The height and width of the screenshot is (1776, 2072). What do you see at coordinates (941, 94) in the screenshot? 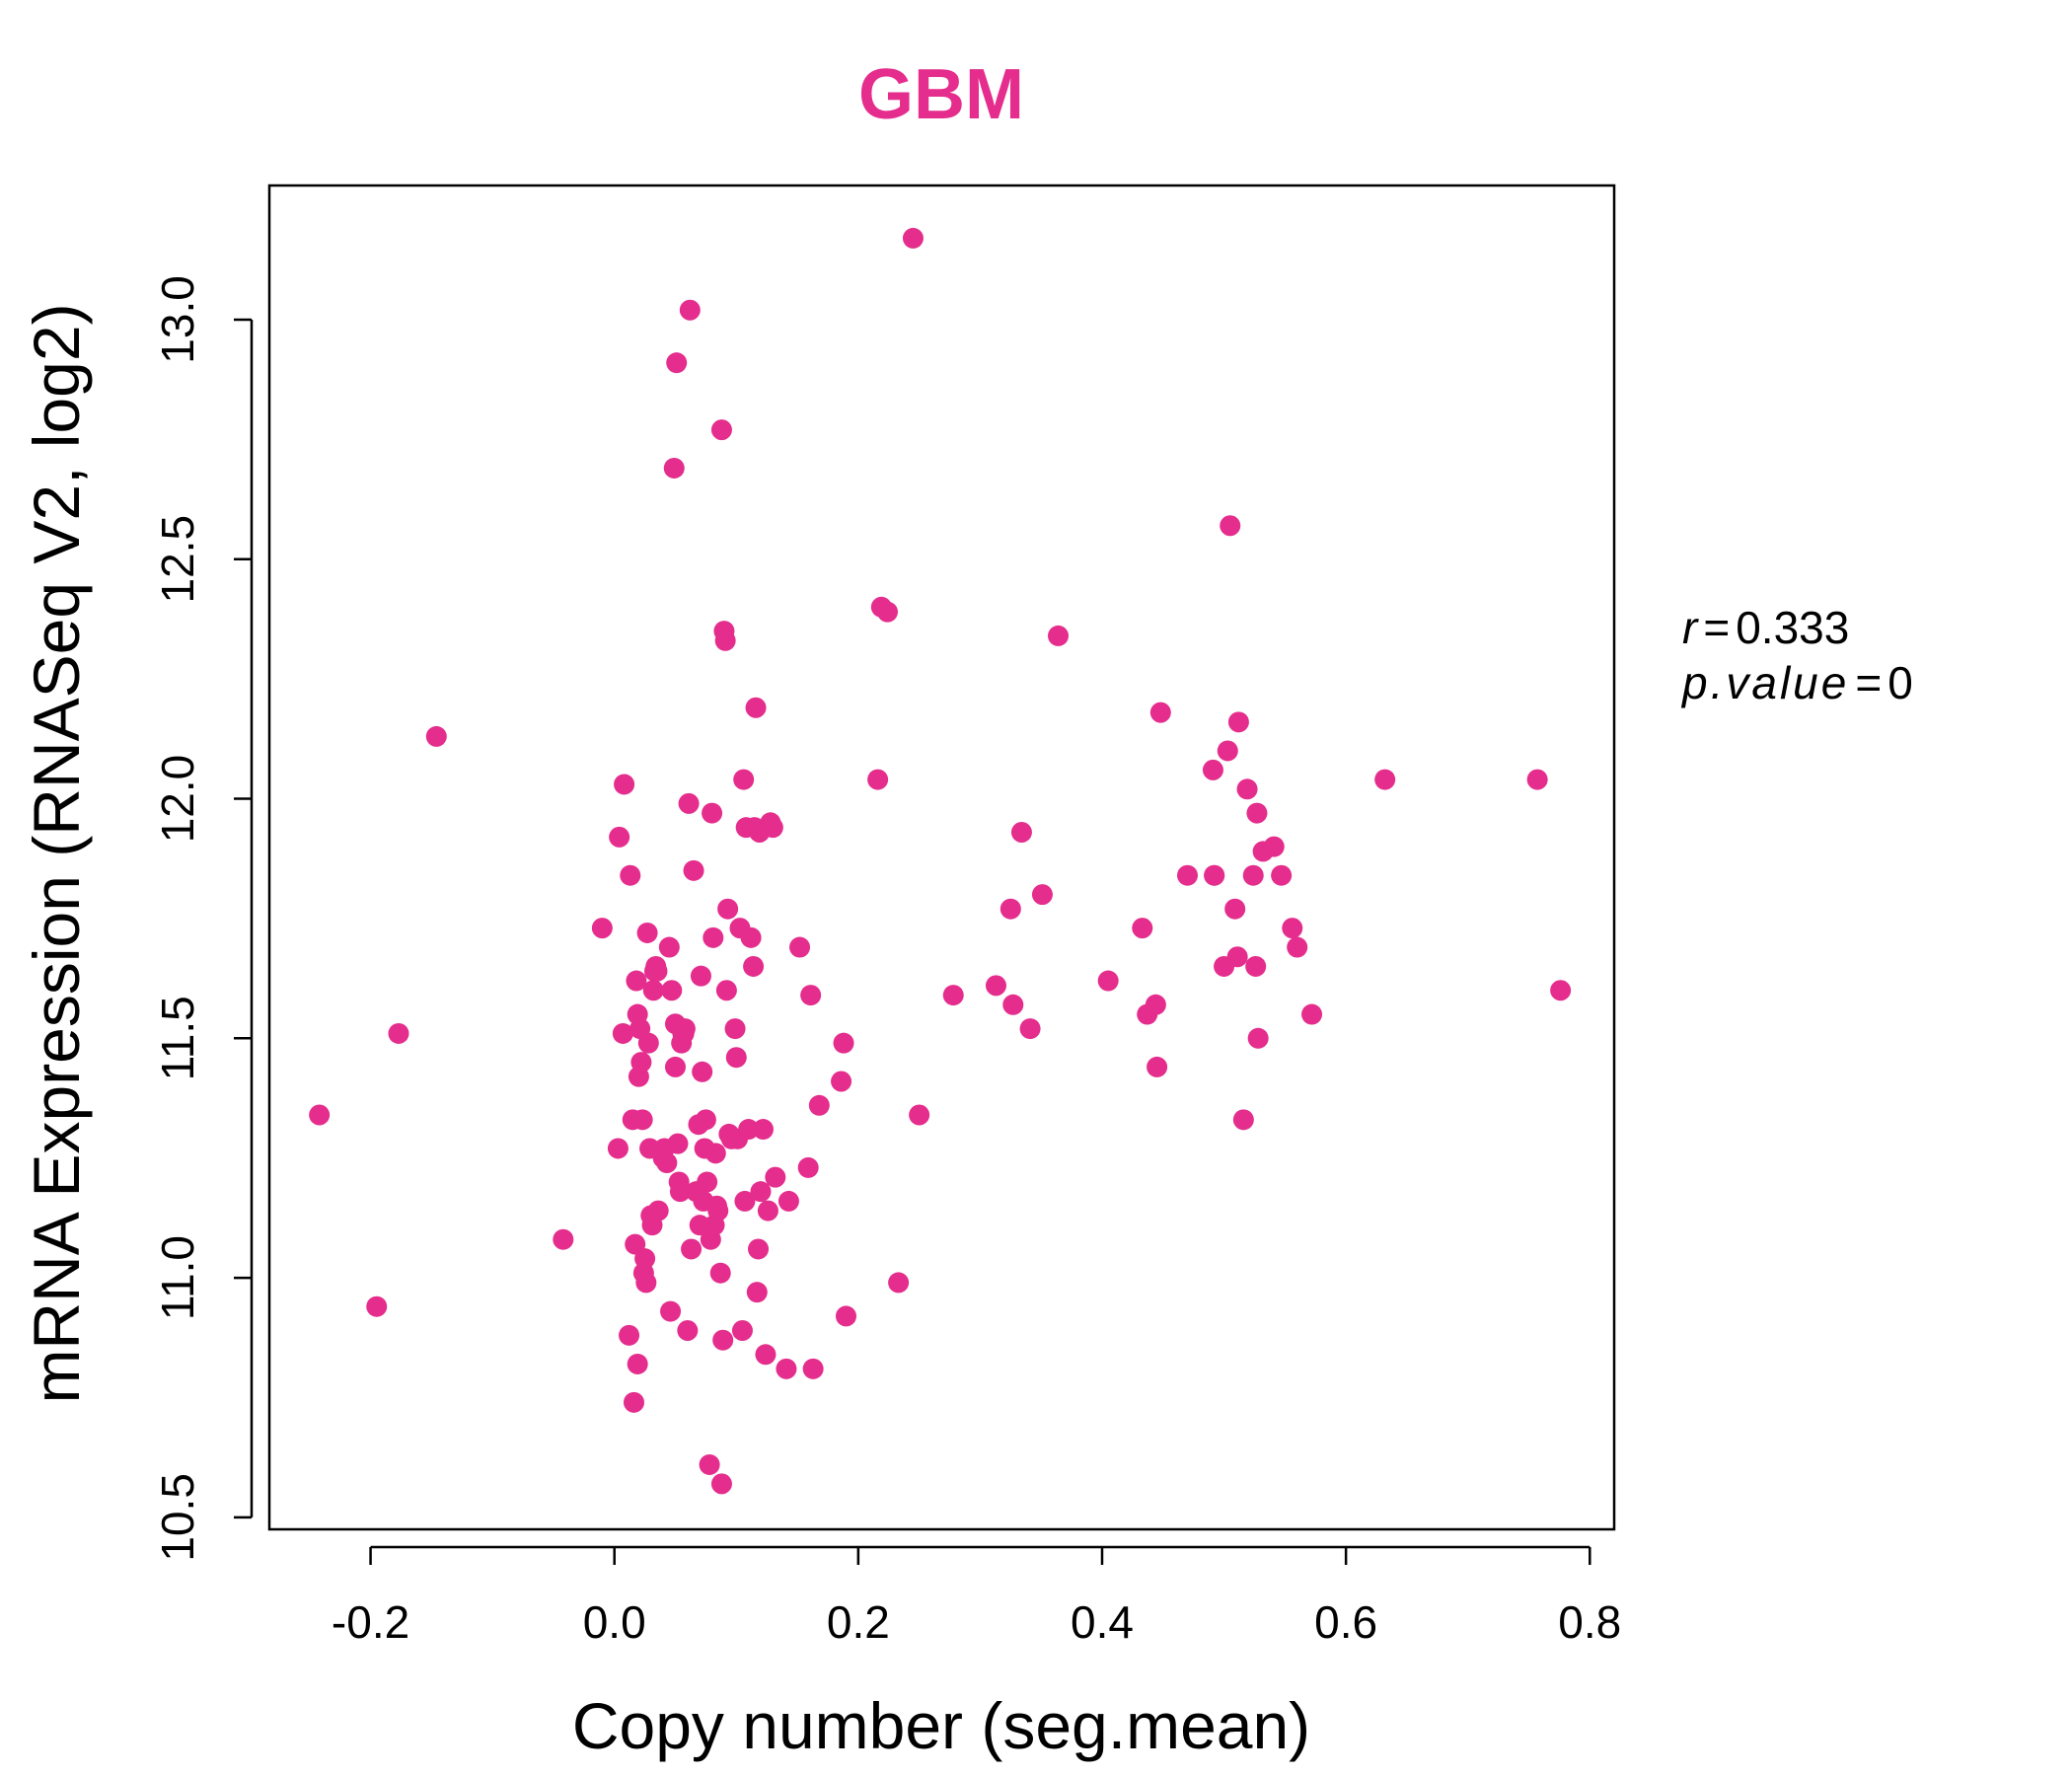
I see `chart-title: GBM` at bounding box center [941, 94].